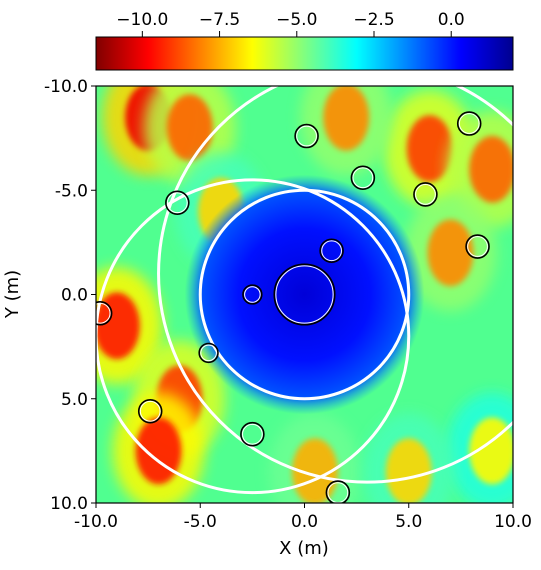 This screenshot has width=541, height=570. Describe the element at coordinates (219, 20) in the screenshot. I see `colorbar-tick-label: −7.5` at that location.